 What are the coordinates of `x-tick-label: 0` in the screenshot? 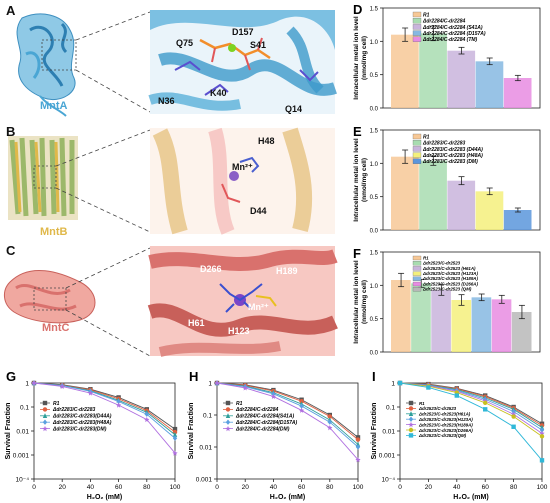 It's located at (34, 487).